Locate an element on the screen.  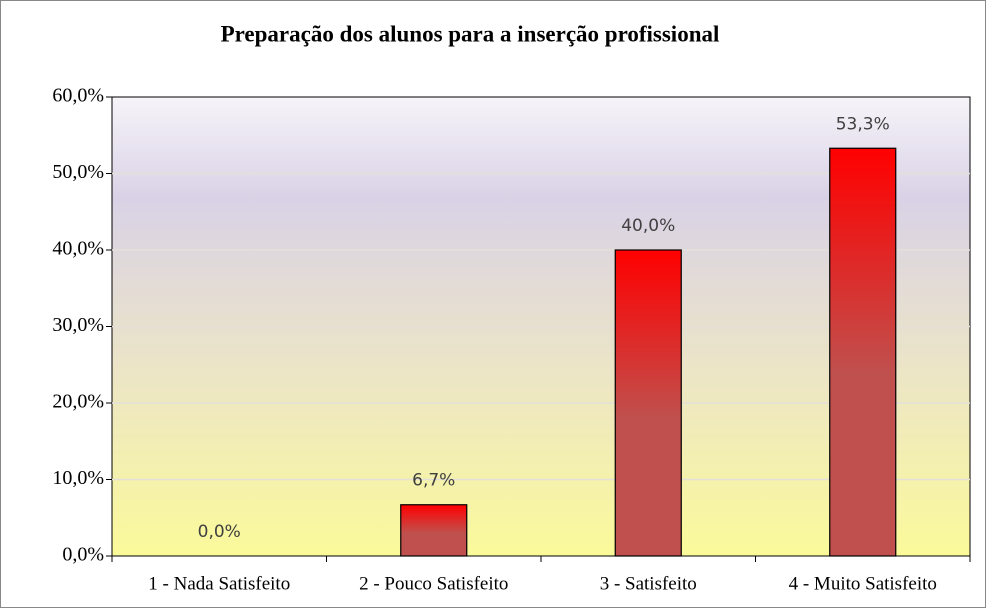
y-tick-label: 30,0% is located at coordinates (78, 325).